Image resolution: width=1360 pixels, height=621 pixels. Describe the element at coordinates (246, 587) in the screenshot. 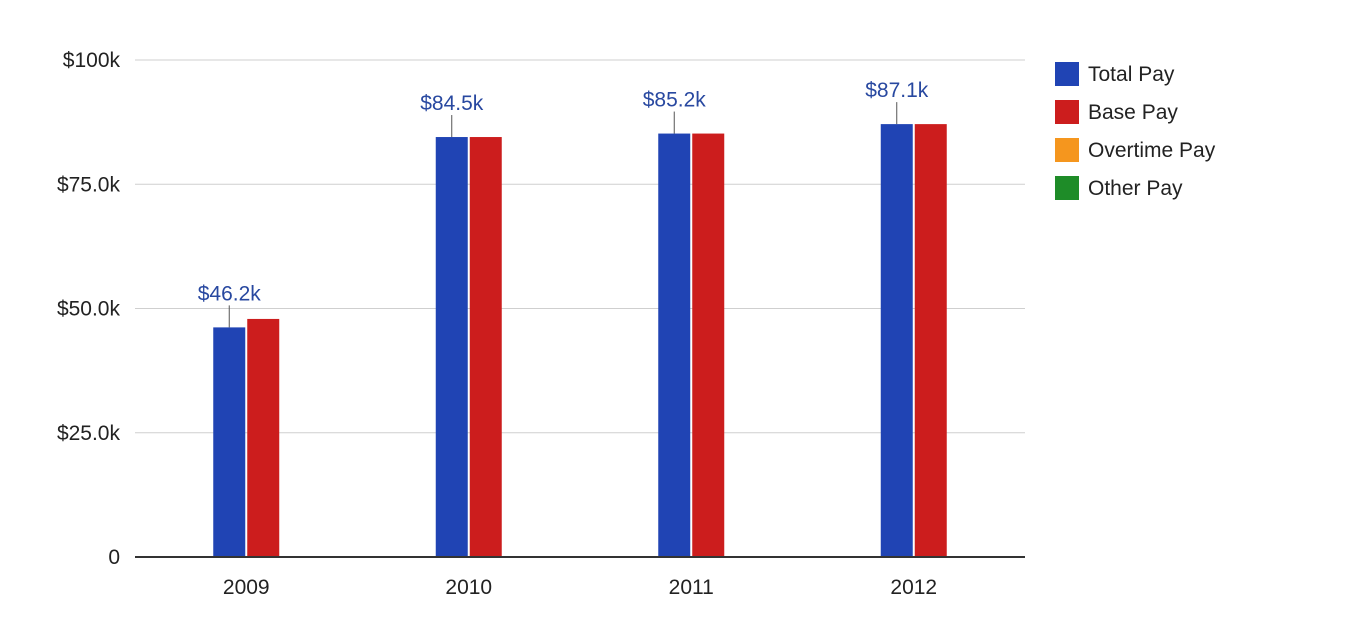

I see `x-tick-label: 2009` at that location.